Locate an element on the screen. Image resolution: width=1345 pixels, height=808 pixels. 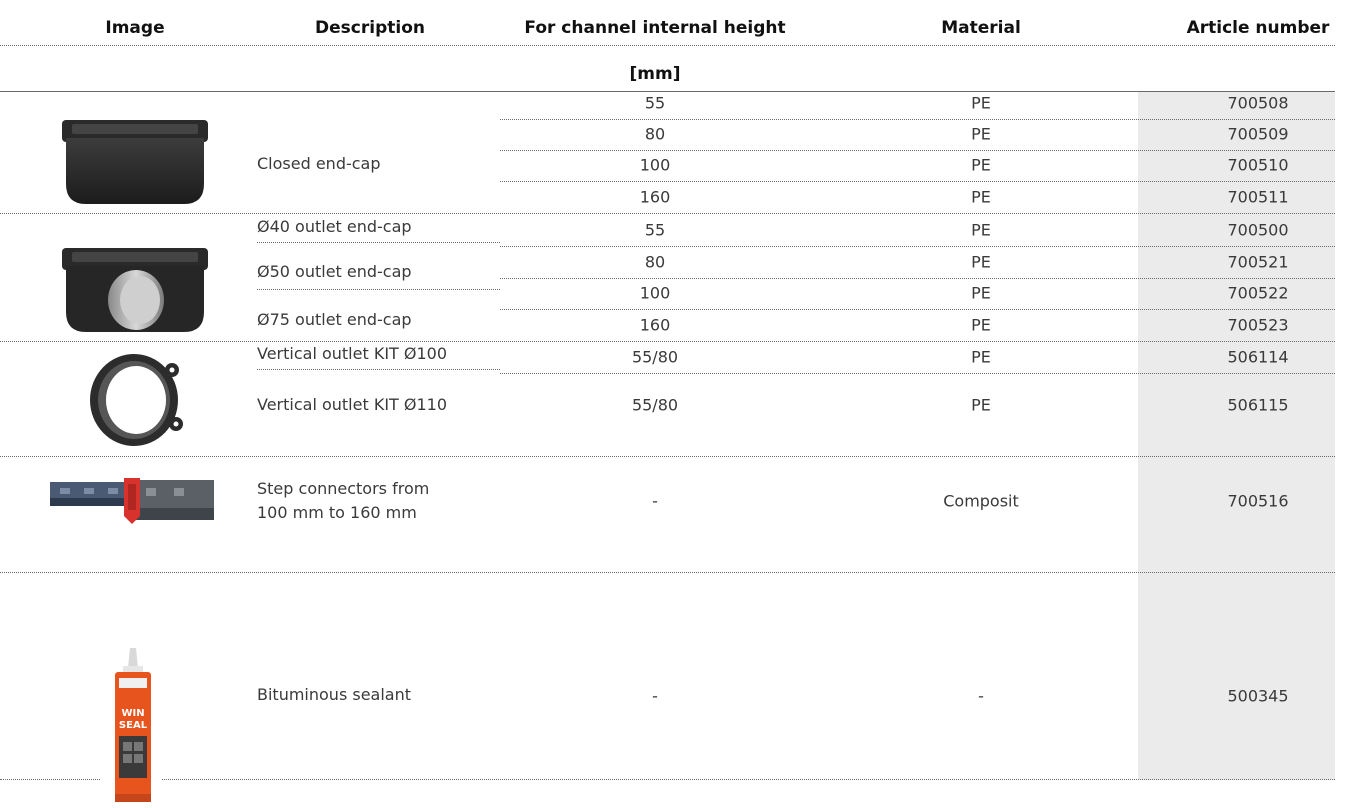
header-divider is located at coordinates (667, 45).